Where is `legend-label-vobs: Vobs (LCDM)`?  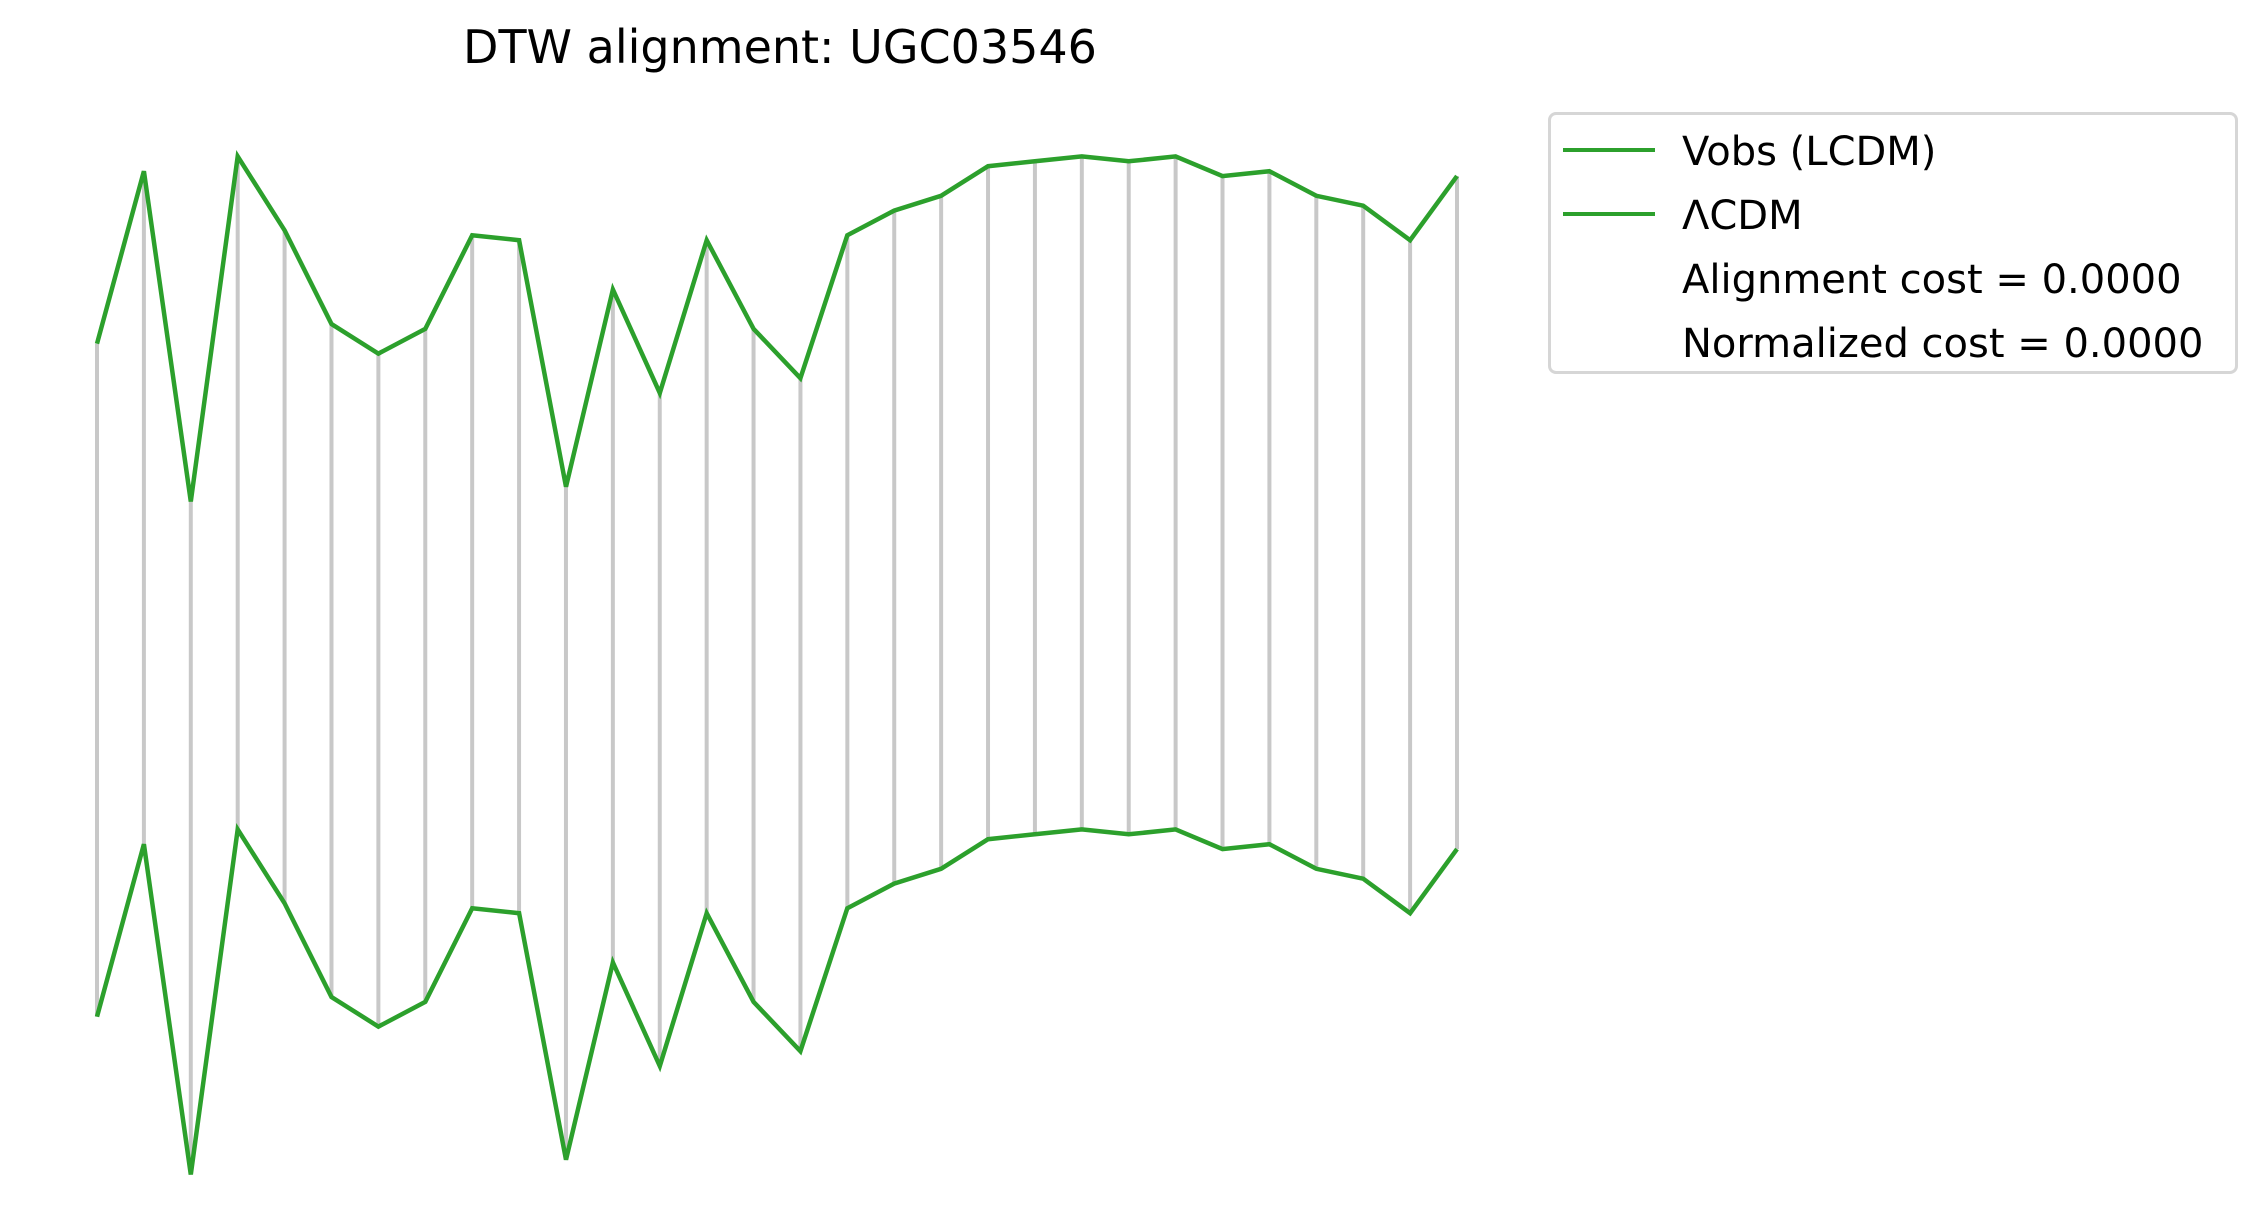 legend-label-vobs: Vobs (LCDM) is located at coordinates (1809, 152).